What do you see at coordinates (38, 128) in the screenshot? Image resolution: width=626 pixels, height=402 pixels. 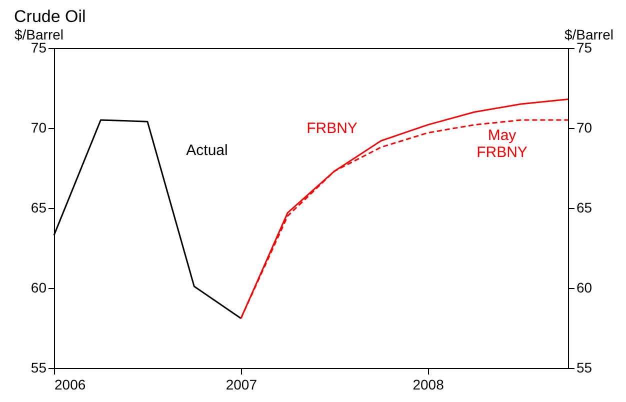 I see `y-tick-label: 70` at bounding box center [38, 128].